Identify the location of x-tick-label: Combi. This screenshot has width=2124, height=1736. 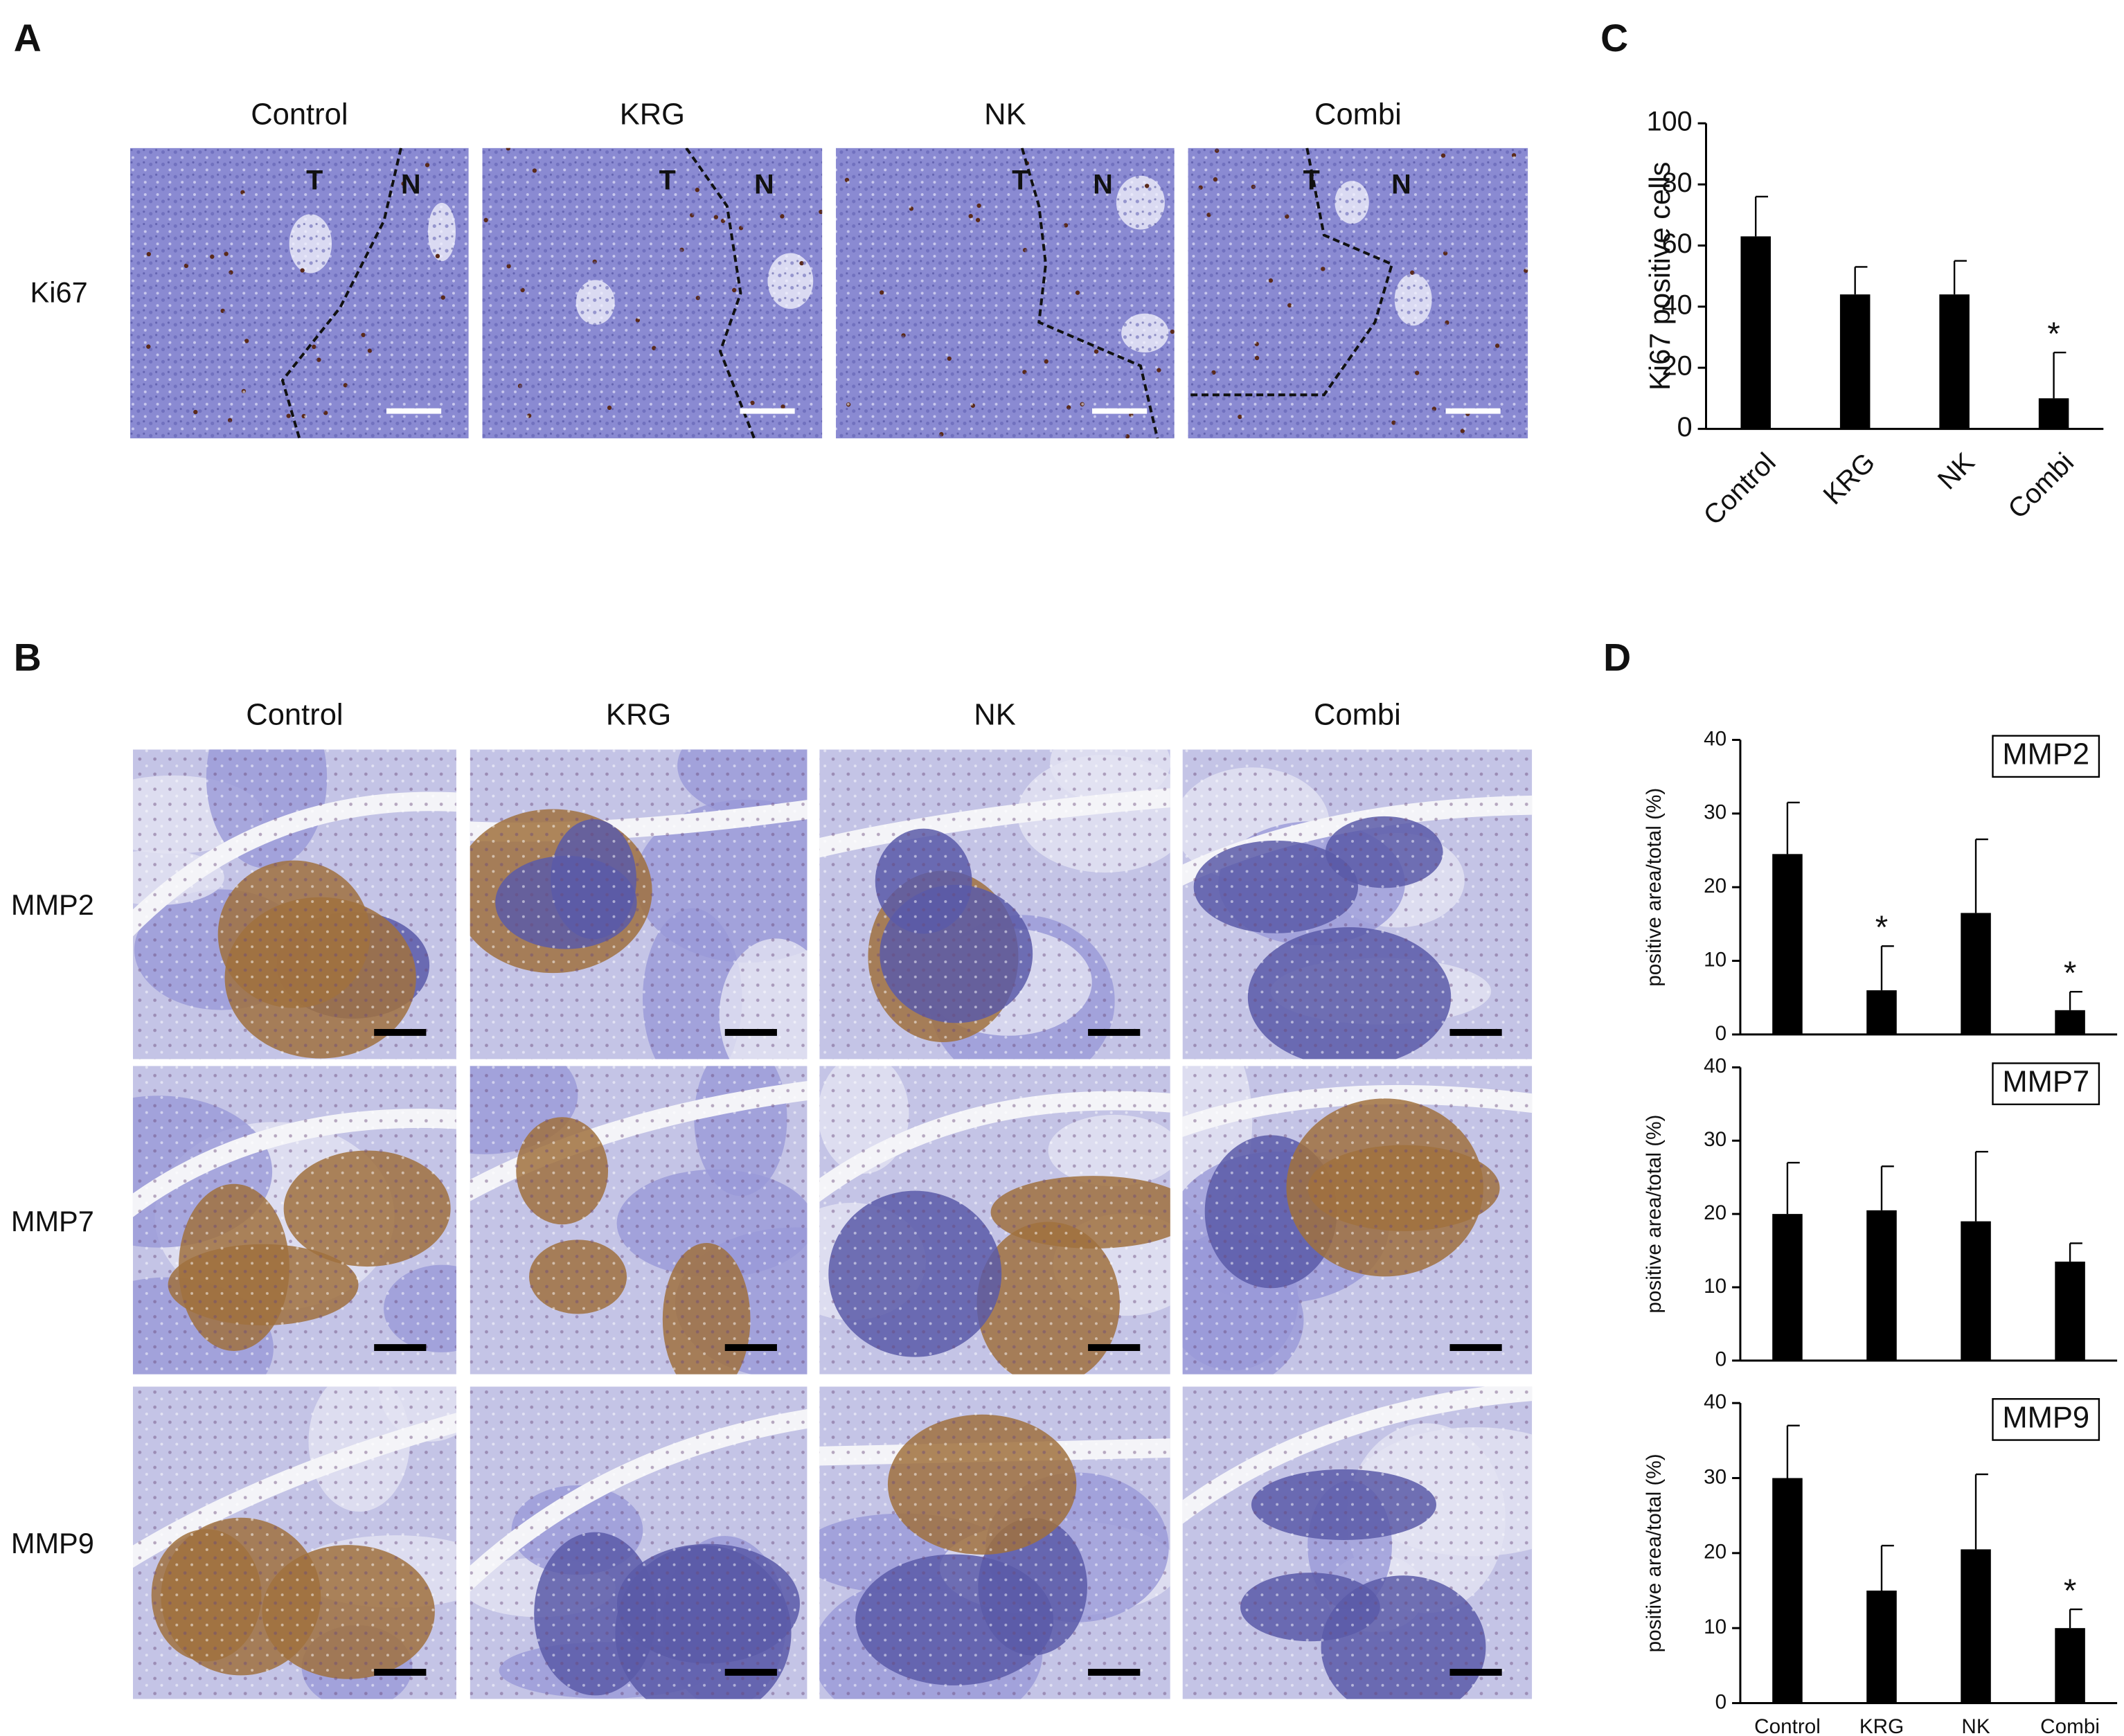
(2070, 1725).